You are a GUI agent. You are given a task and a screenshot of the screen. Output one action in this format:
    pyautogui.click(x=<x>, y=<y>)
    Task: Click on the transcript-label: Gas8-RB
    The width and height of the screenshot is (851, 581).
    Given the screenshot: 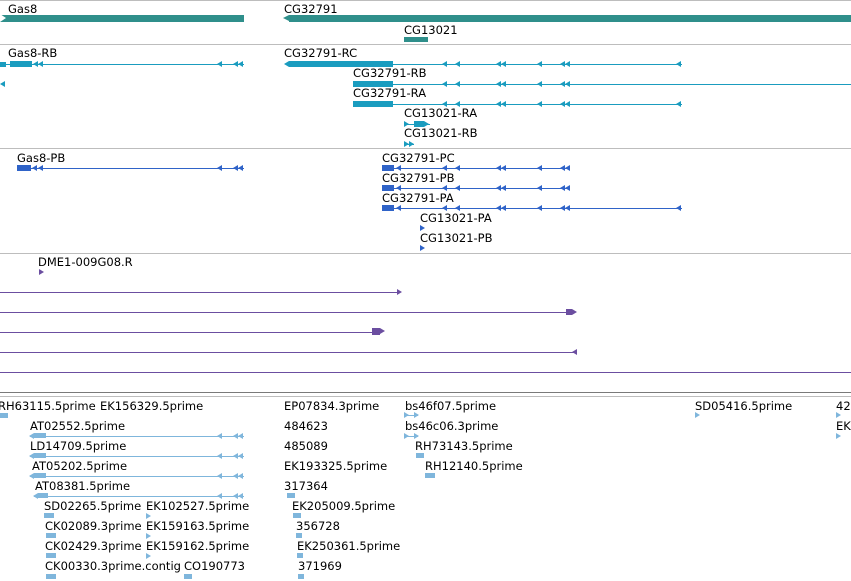 What is the action you would take?
    pyautogui.click(x=33, y=53)
    